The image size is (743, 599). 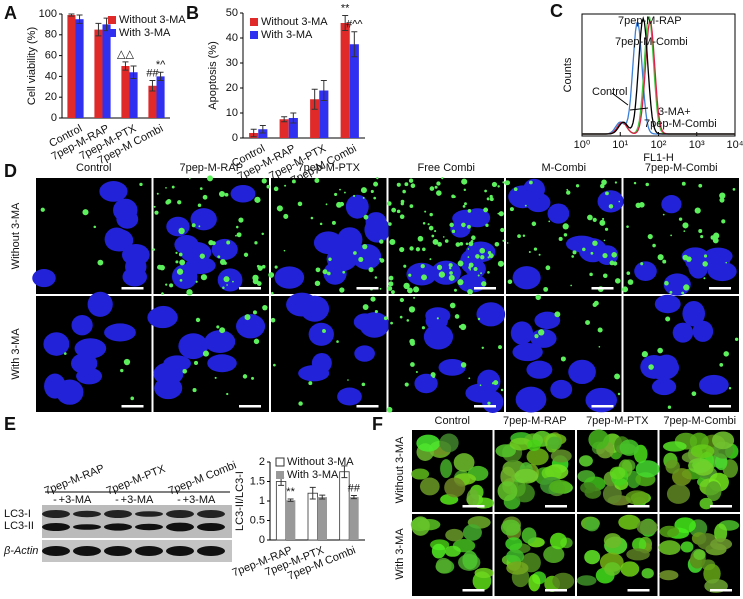 I want to click on legend-label: With 3-MA, so click(x=287, y=35).